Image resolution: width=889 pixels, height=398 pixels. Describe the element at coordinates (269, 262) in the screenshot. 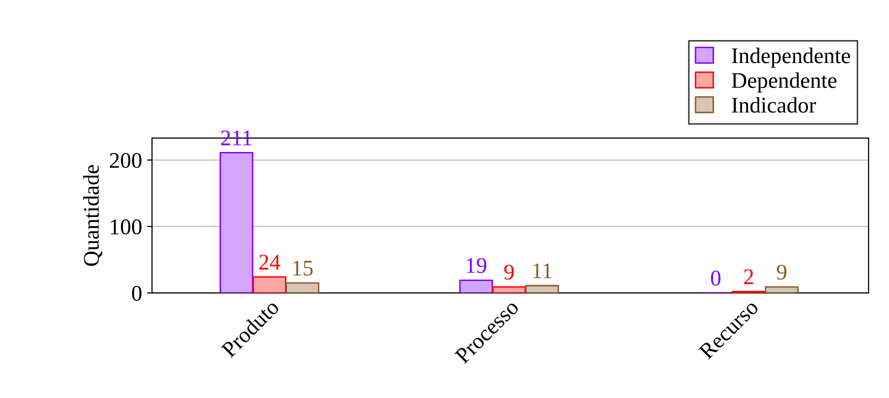

I see `data-label: 24` at that location.